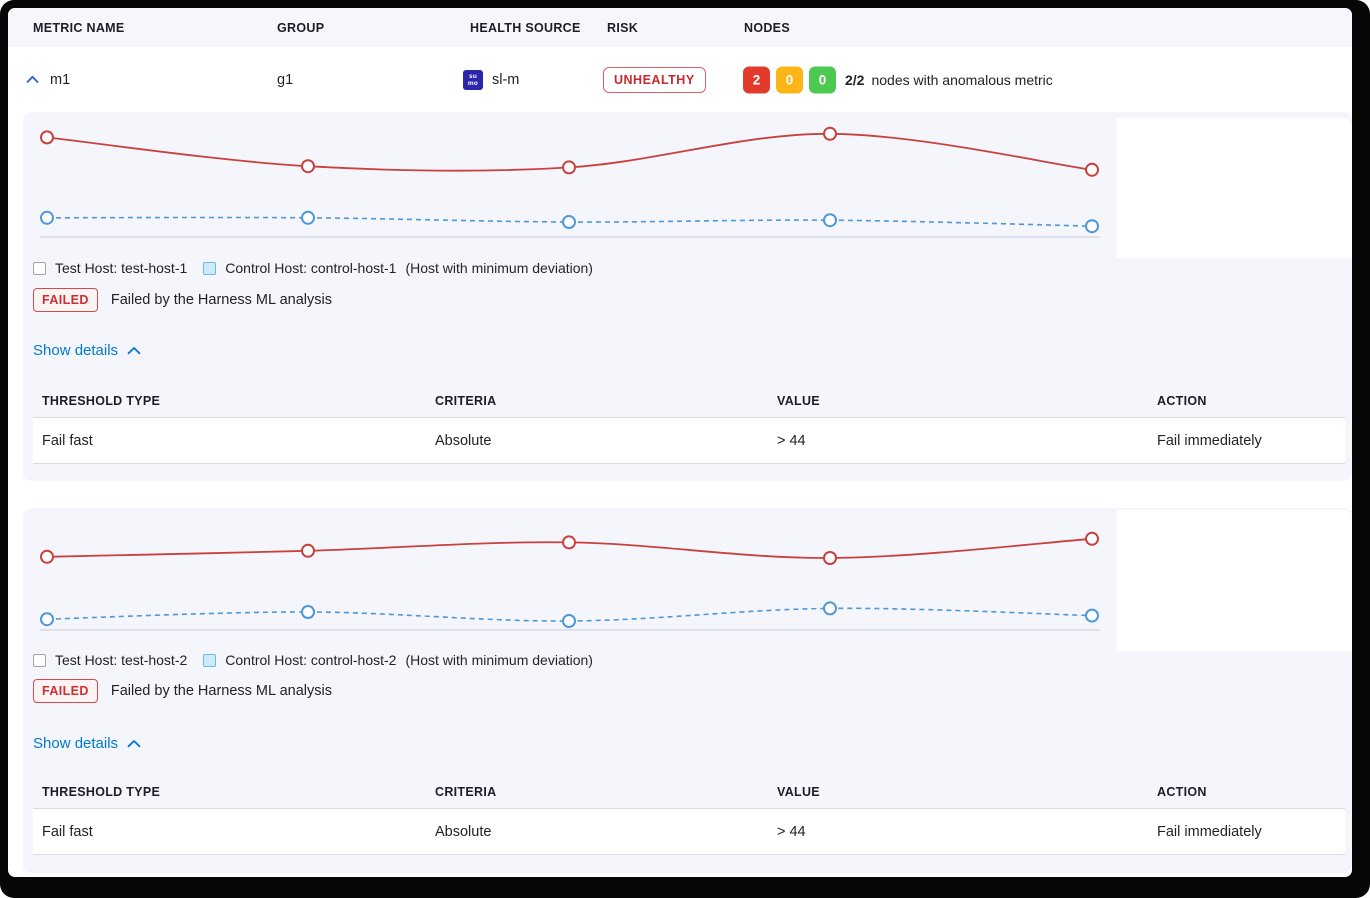 This screenshot has height=898, width=1370. I want to click on column-risk: RISK, so click(623, 27).